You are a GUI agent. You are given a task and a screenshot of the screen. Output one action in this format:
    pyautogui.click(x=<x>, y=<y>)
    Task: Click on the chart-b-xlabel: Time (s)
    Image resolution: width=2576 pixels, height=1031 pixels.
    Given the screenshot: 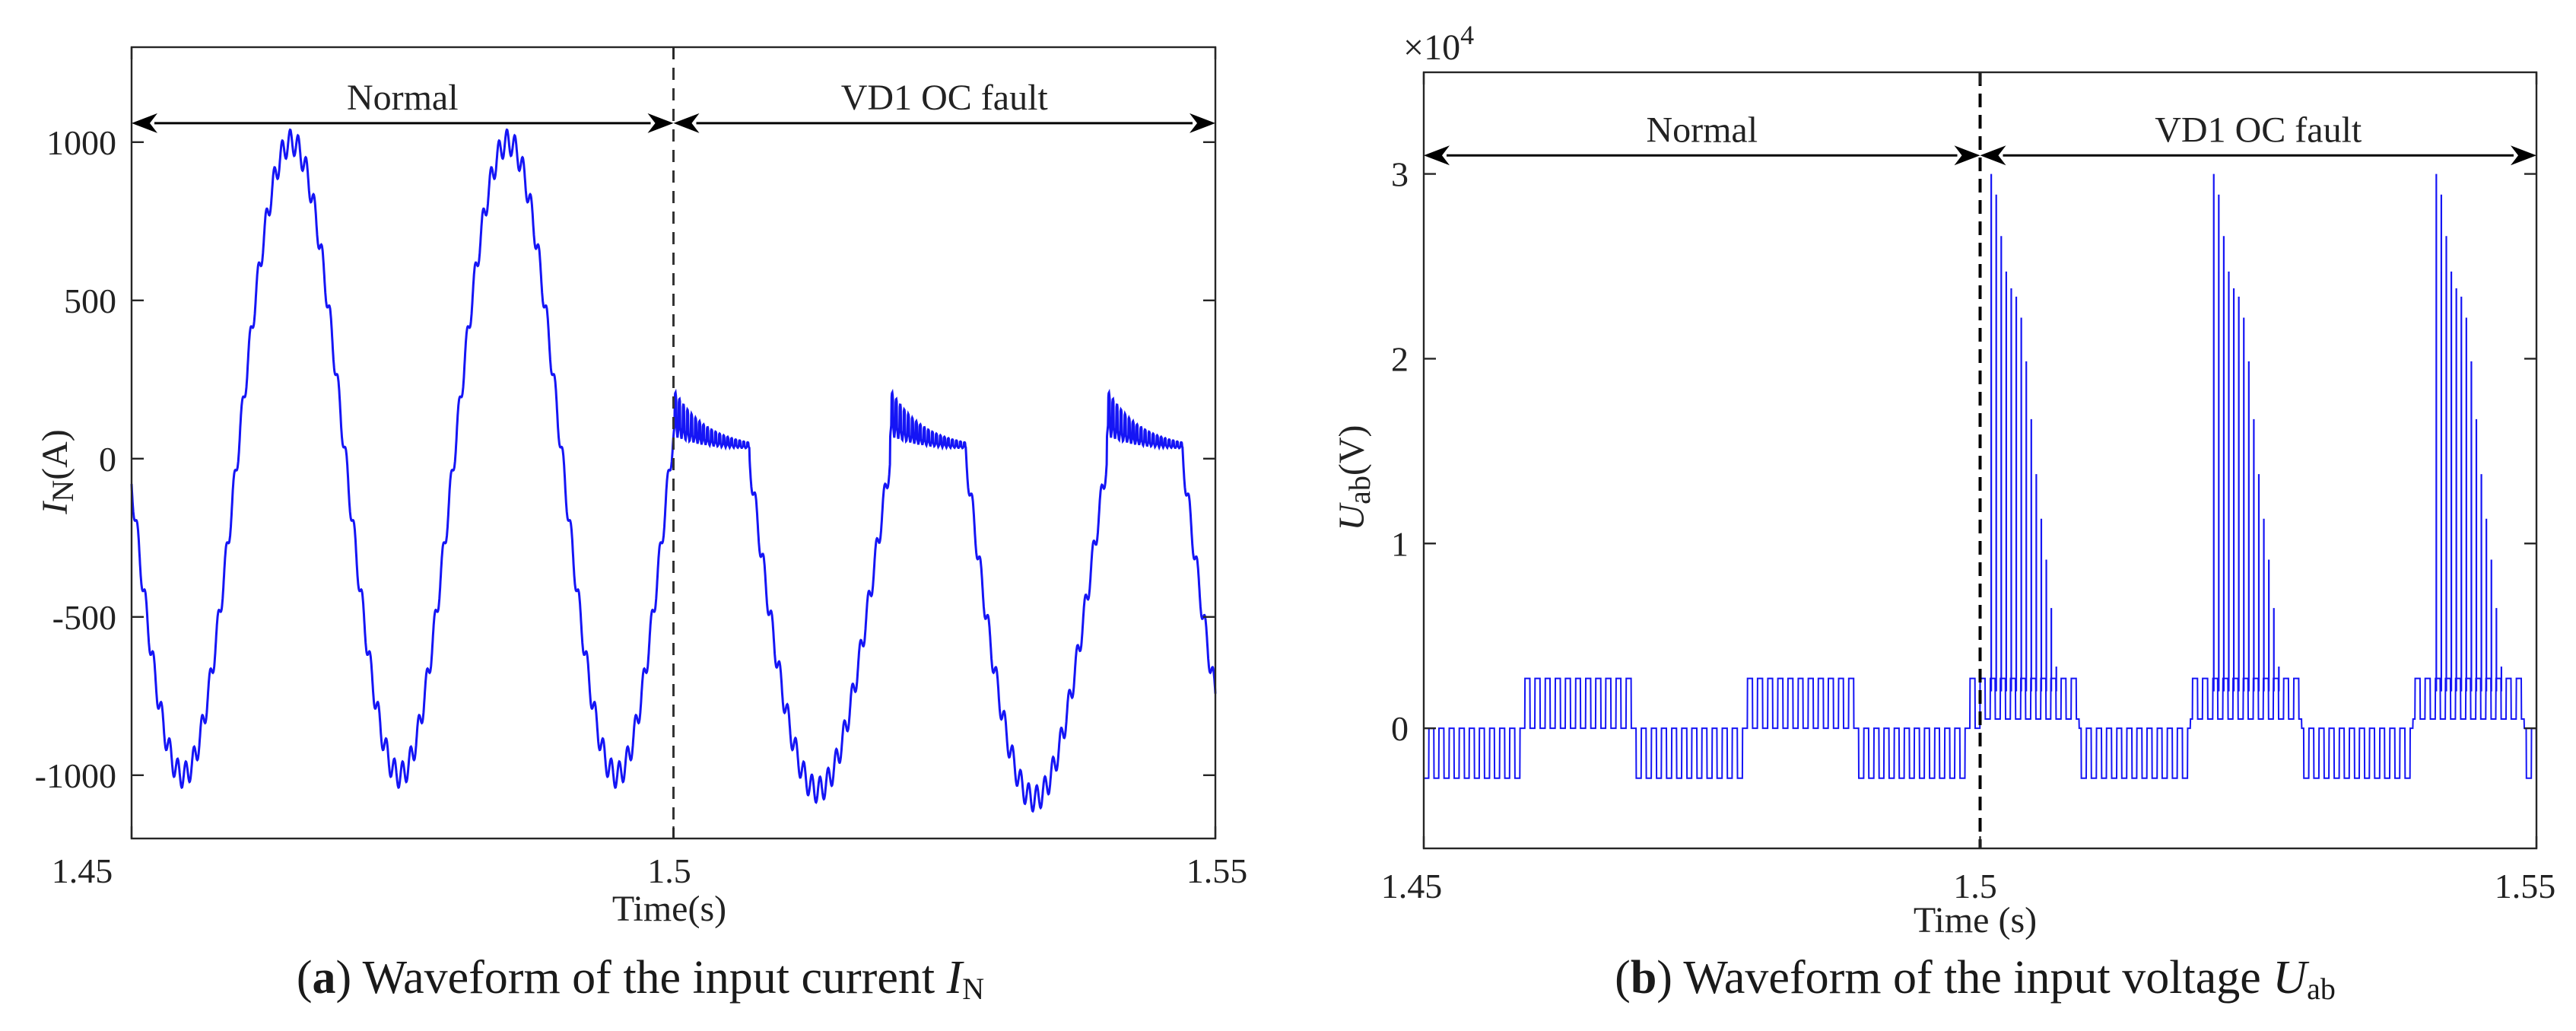 What is the action you would take?
    pyautogui.click(x=1975, y=920)
    